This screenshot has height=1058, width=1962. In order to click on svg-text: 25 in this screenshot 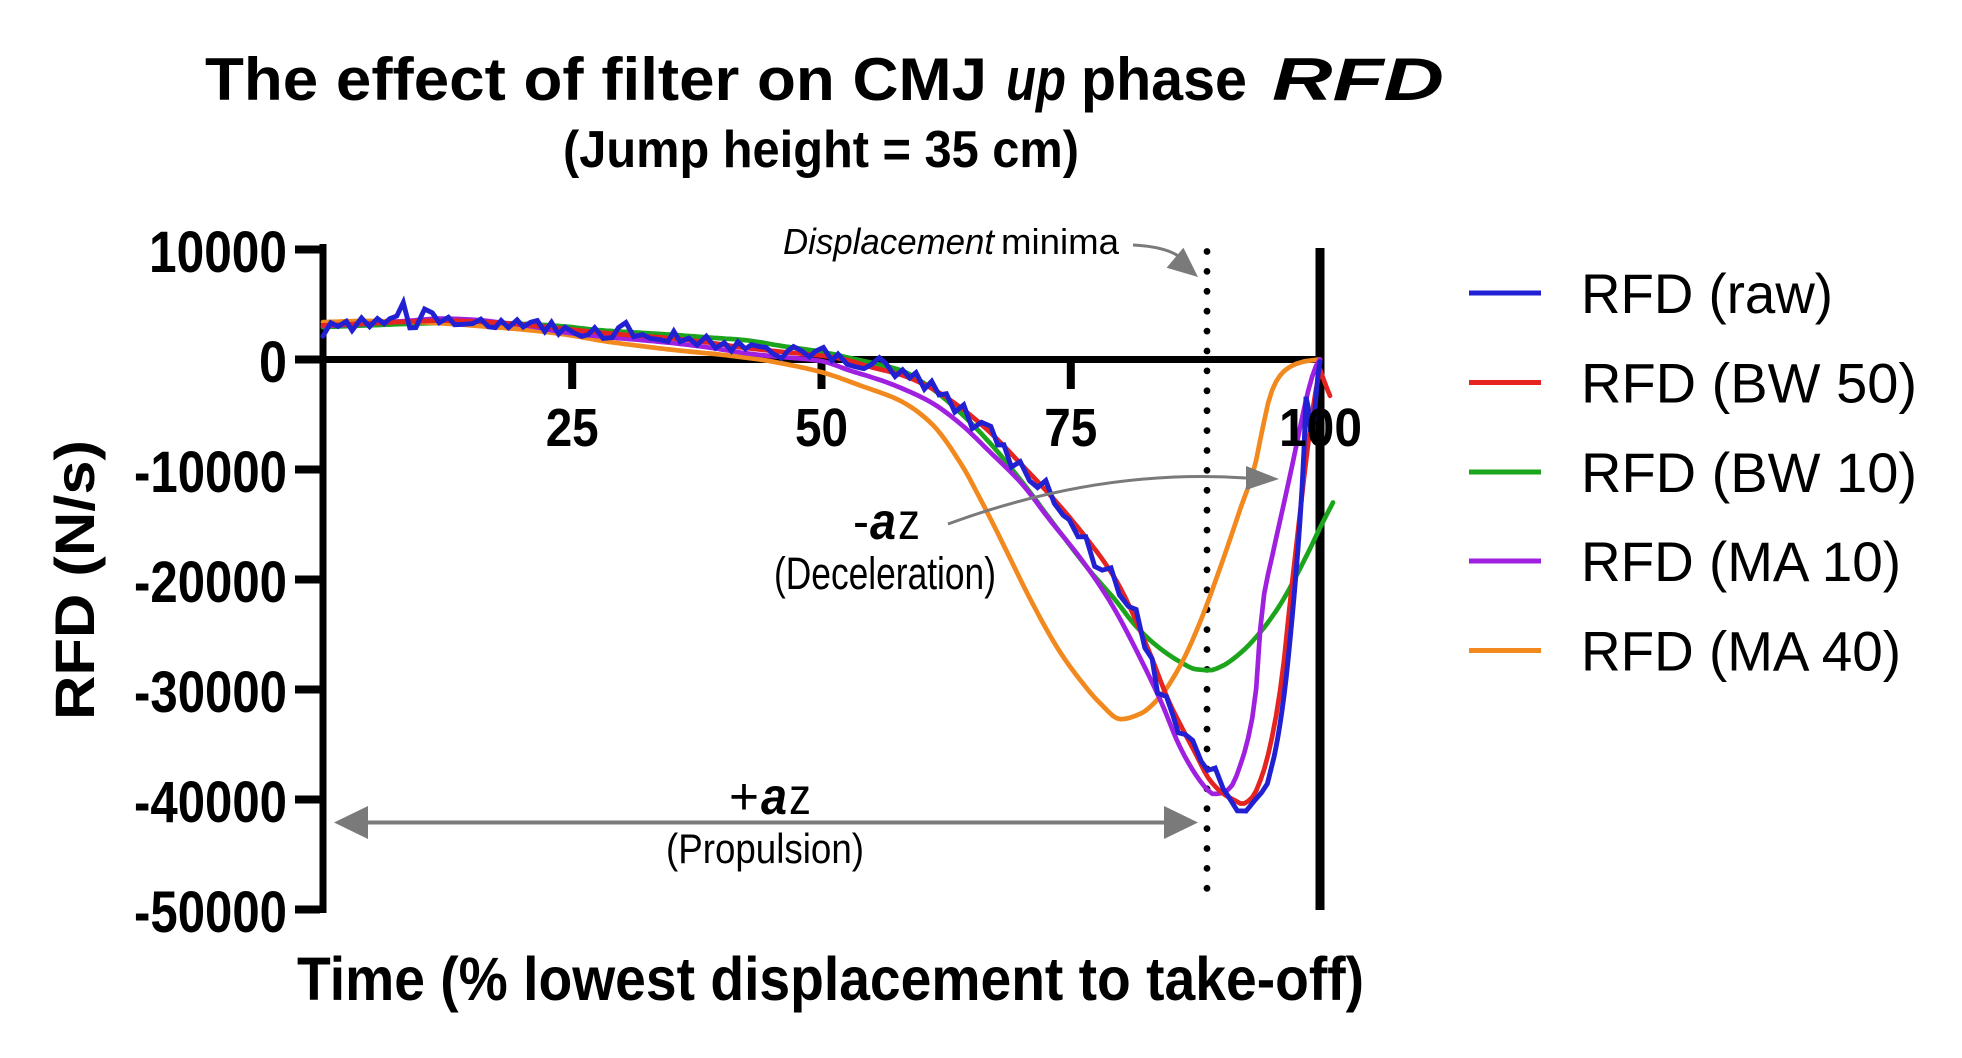, I will do `click(572, 428)`.